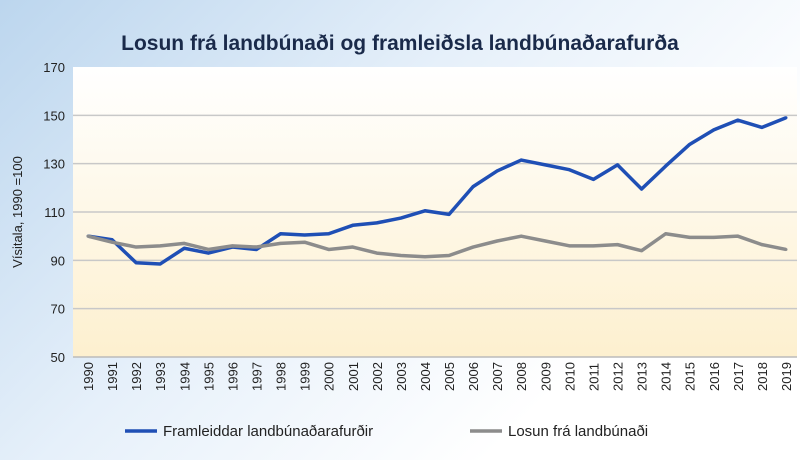  Describe the element at coordinates (184, 376) in the screenshot. I see `x-tick-label: 1994` at that location.